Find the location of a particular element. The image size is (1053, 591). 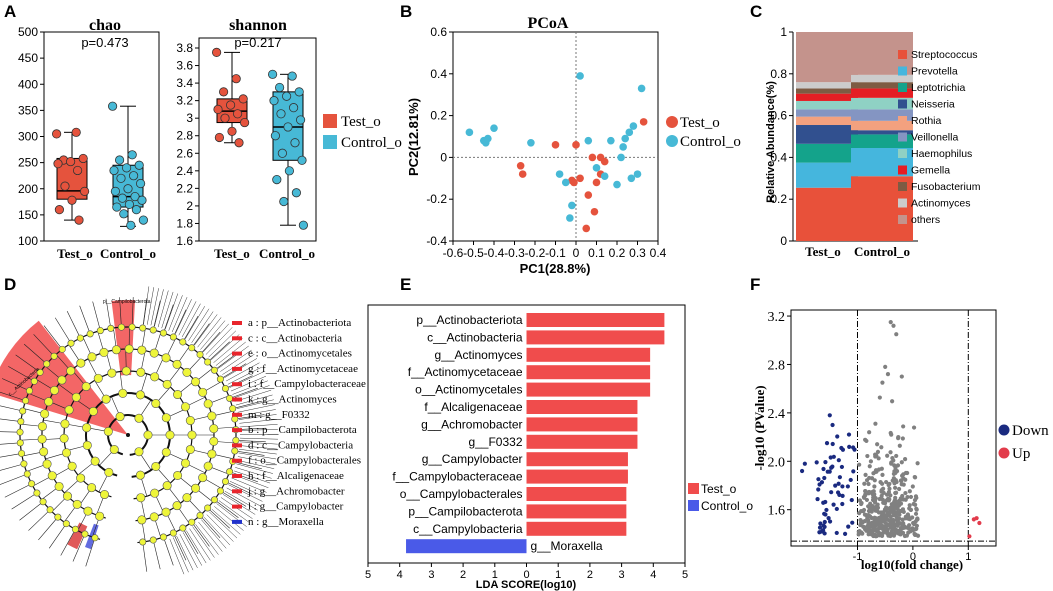

lda-bar-label: g__F0332 is located at coordinates (495, 442).